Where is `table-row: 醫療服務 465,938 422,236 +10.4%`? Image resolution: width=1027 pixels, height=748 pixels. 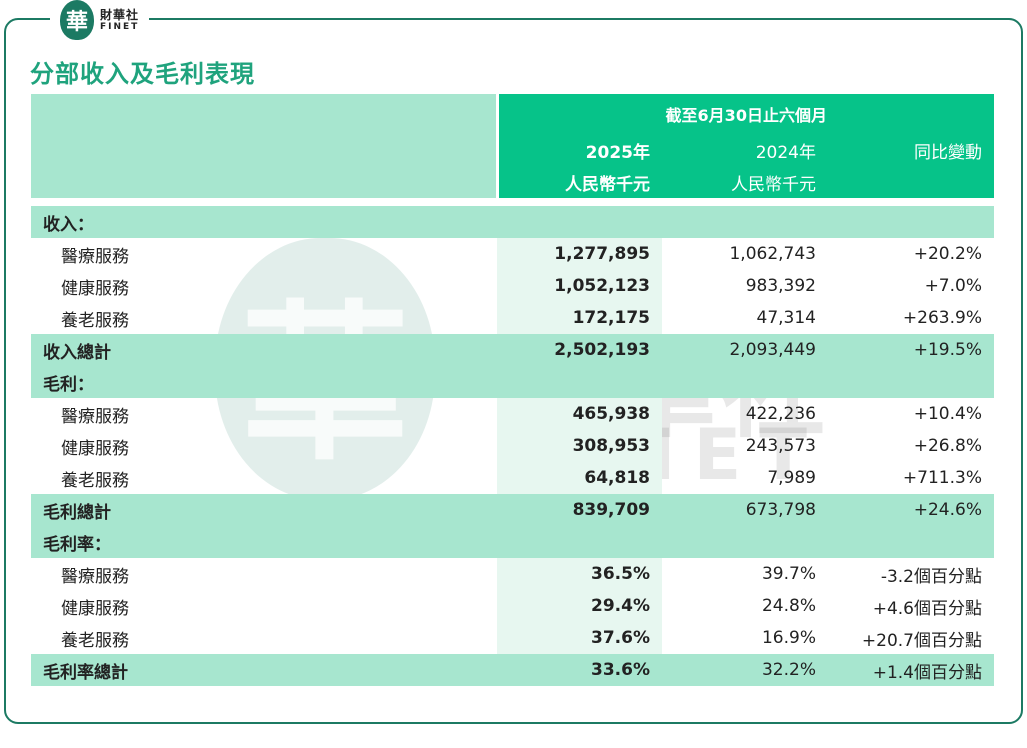
table-row: 醫療服務 465,938 422,236 +10.4% is located at coordinates (512, 414).